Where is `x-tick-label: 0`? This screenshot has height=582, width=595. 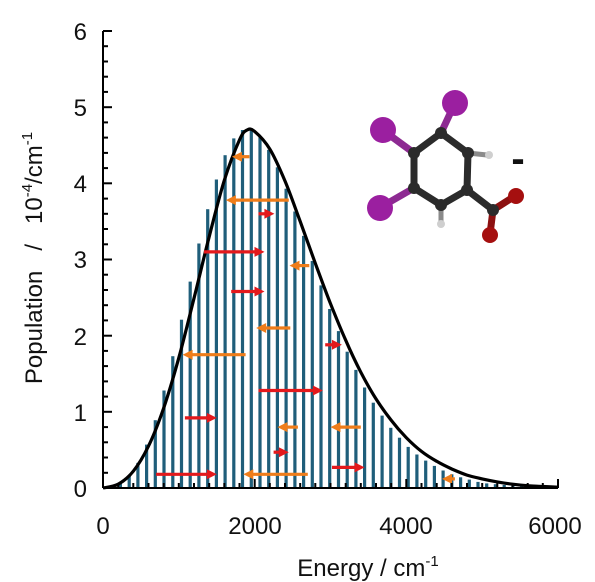
x-tick-label: 0 is located at coordinates (102, 526).